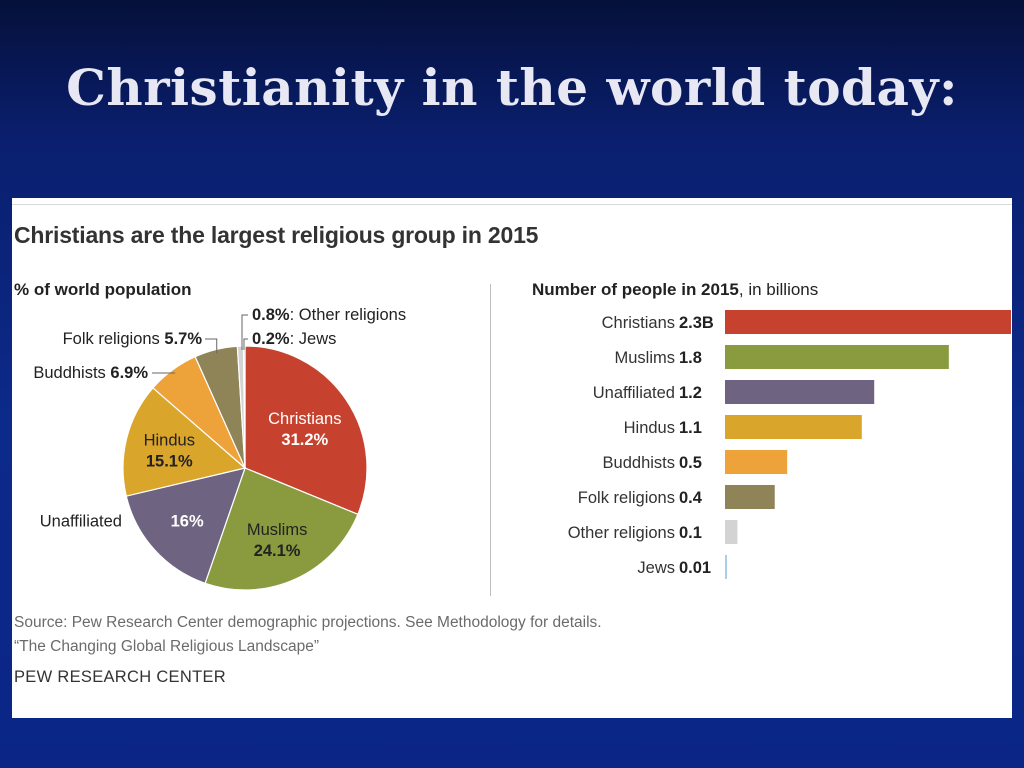 Image resolution: width=1024 pixels, height=768 pixels. Describe the element at coordinates (133, 339) in the screenshot. I see `pie-callout-folk-religions: Folk religions 5.7%` at that location.